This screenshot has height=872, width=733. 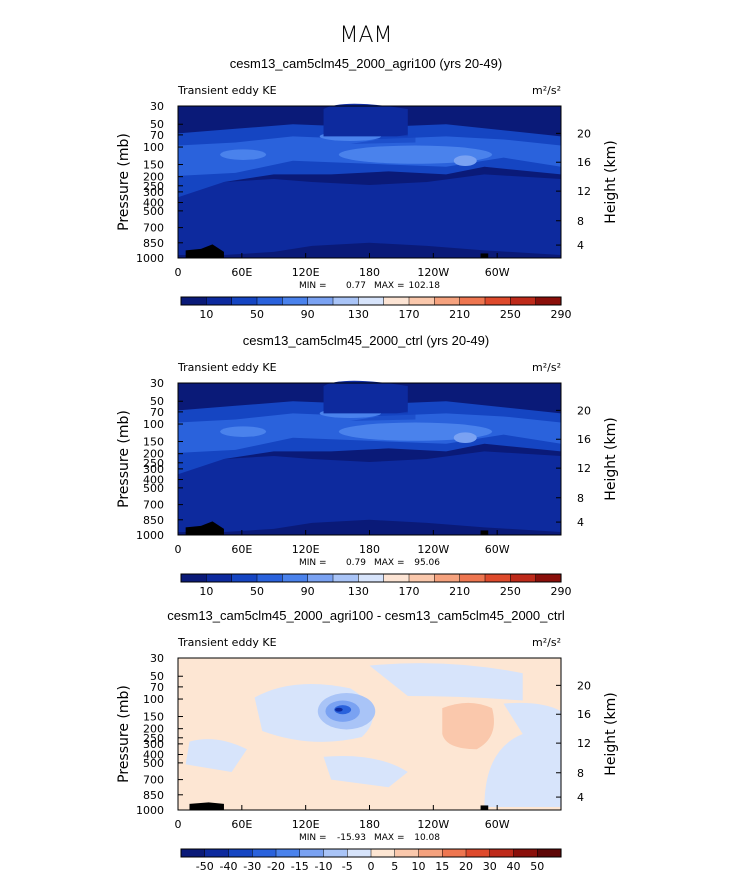 What do you see at coordinates (561, 314) in the screenshot?
I see `colorbar-label: 290` at bounding box center [561, 314].